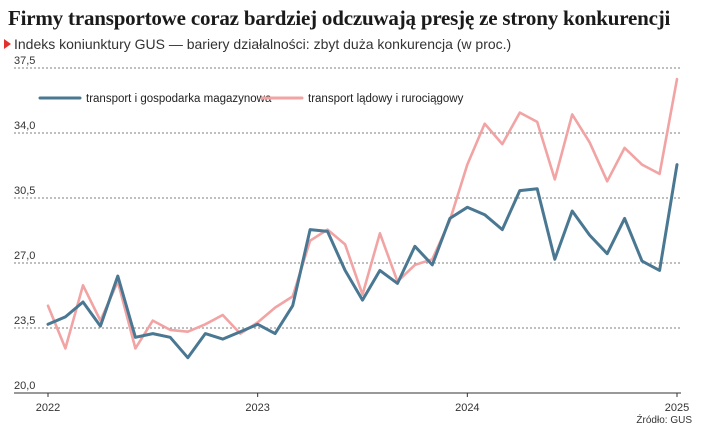 This screenshot has height=441, width=704. What do you see at coordinates (24, 256) in the screenshot?
I see `y-tick-label: 27,0` at bounding box center [24, 256].